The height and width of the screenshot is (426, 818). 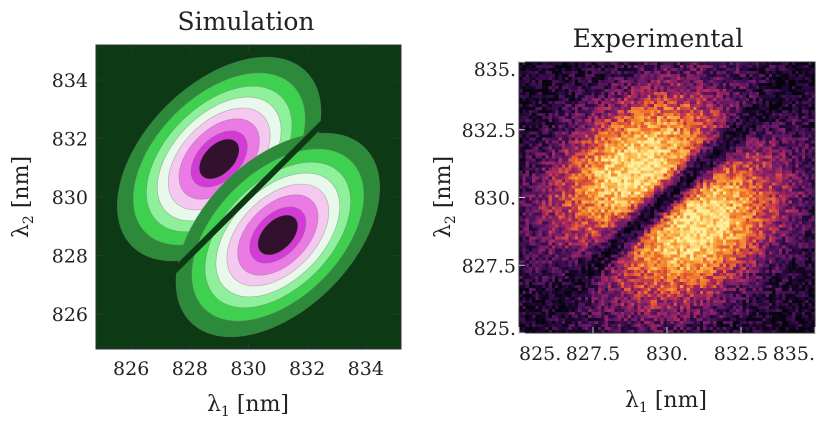 What do you see at coordinates (245, 21) in the screenshot?
I see `simulation-title: Simulation` at bounding box center [245, 21].